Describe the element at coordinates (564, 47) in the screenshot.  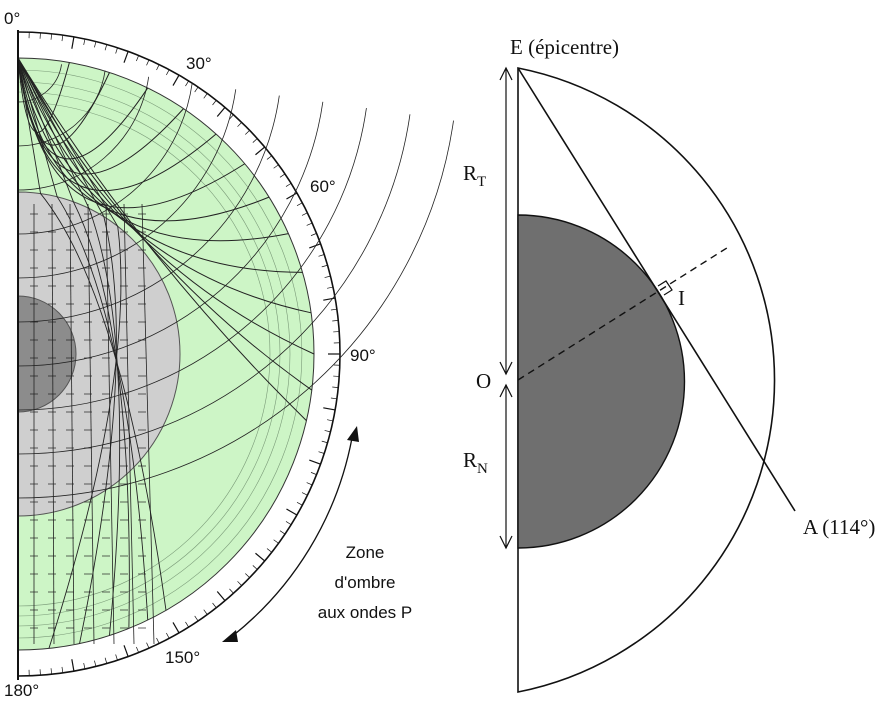
I see `epicentre-label: E (épicentre)` at that location.